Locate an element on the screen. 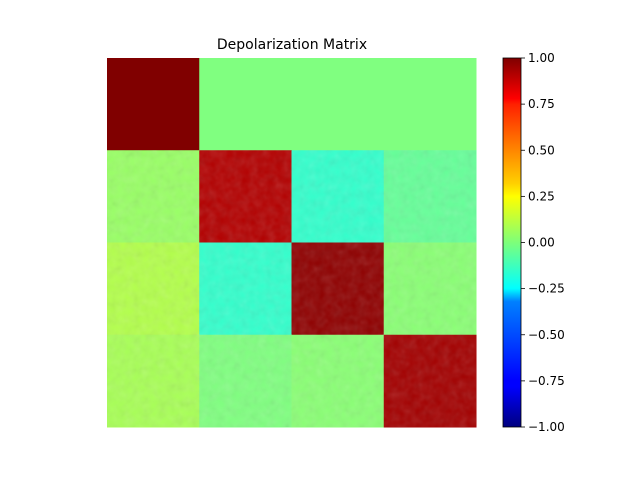  colorbar-tick-label: −0.50 is located at coordinates (546, 335).